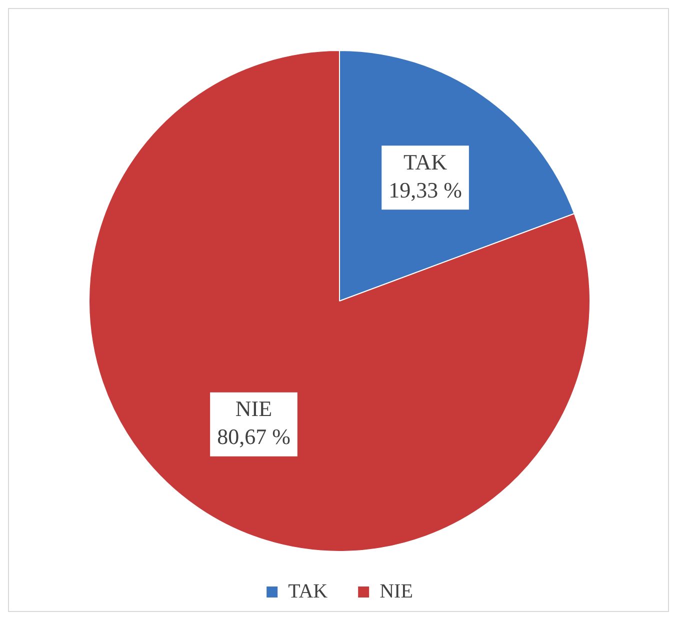 The image size is (679, 622). What do you see at coordinates (426, 161) in the screenshot?
I see `slice-label: TAK` at bounding box center [426, 161].